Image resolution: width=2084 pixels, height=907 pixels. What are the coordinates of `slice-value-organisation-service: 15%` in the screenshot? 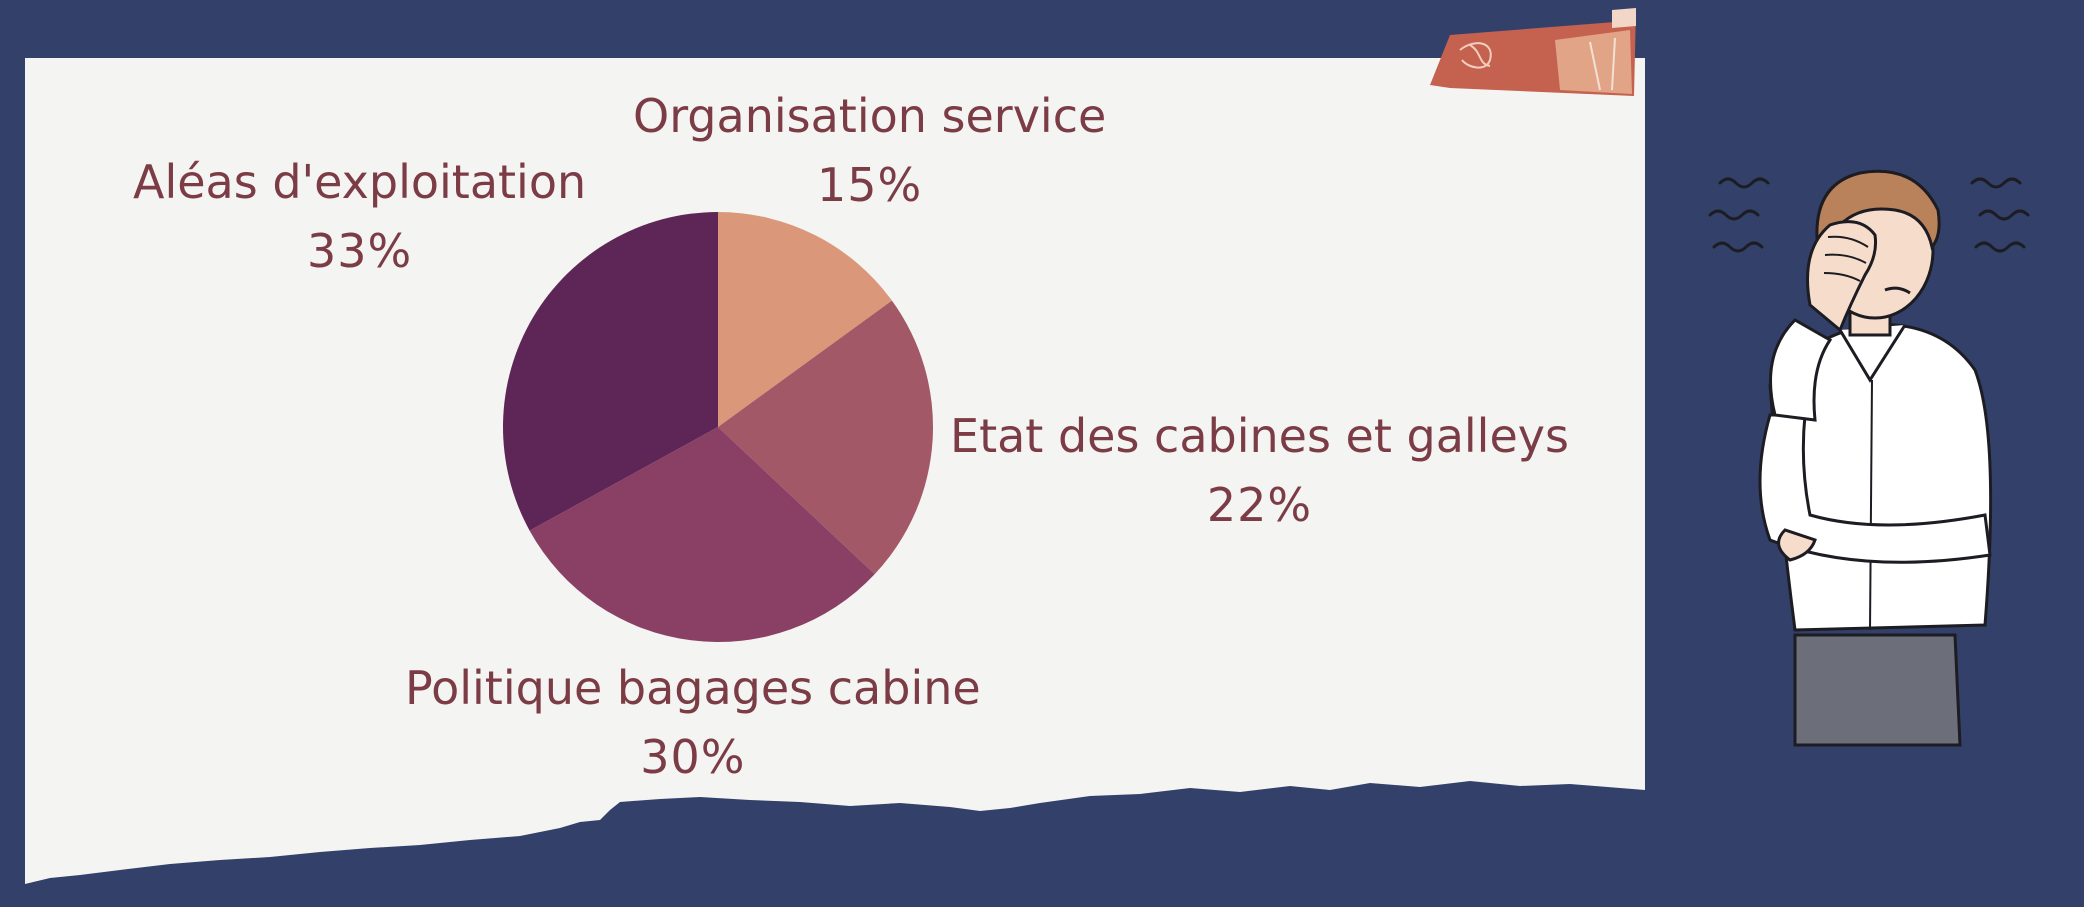 It's located at (870, 185).